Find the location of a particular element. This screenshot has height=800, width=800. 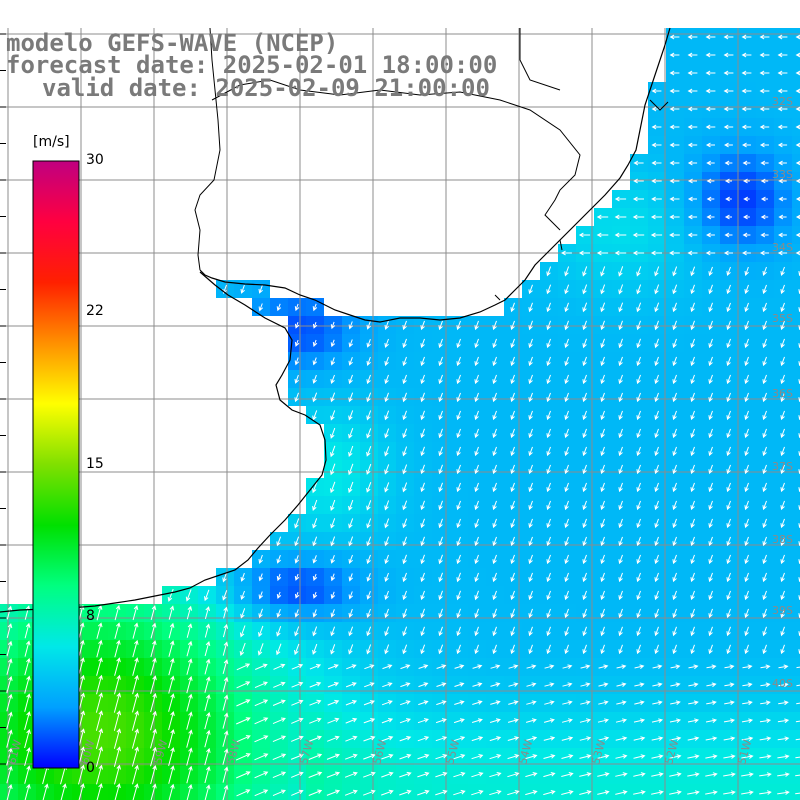

latitude-label: 38S is located at coordinates (782, 539).